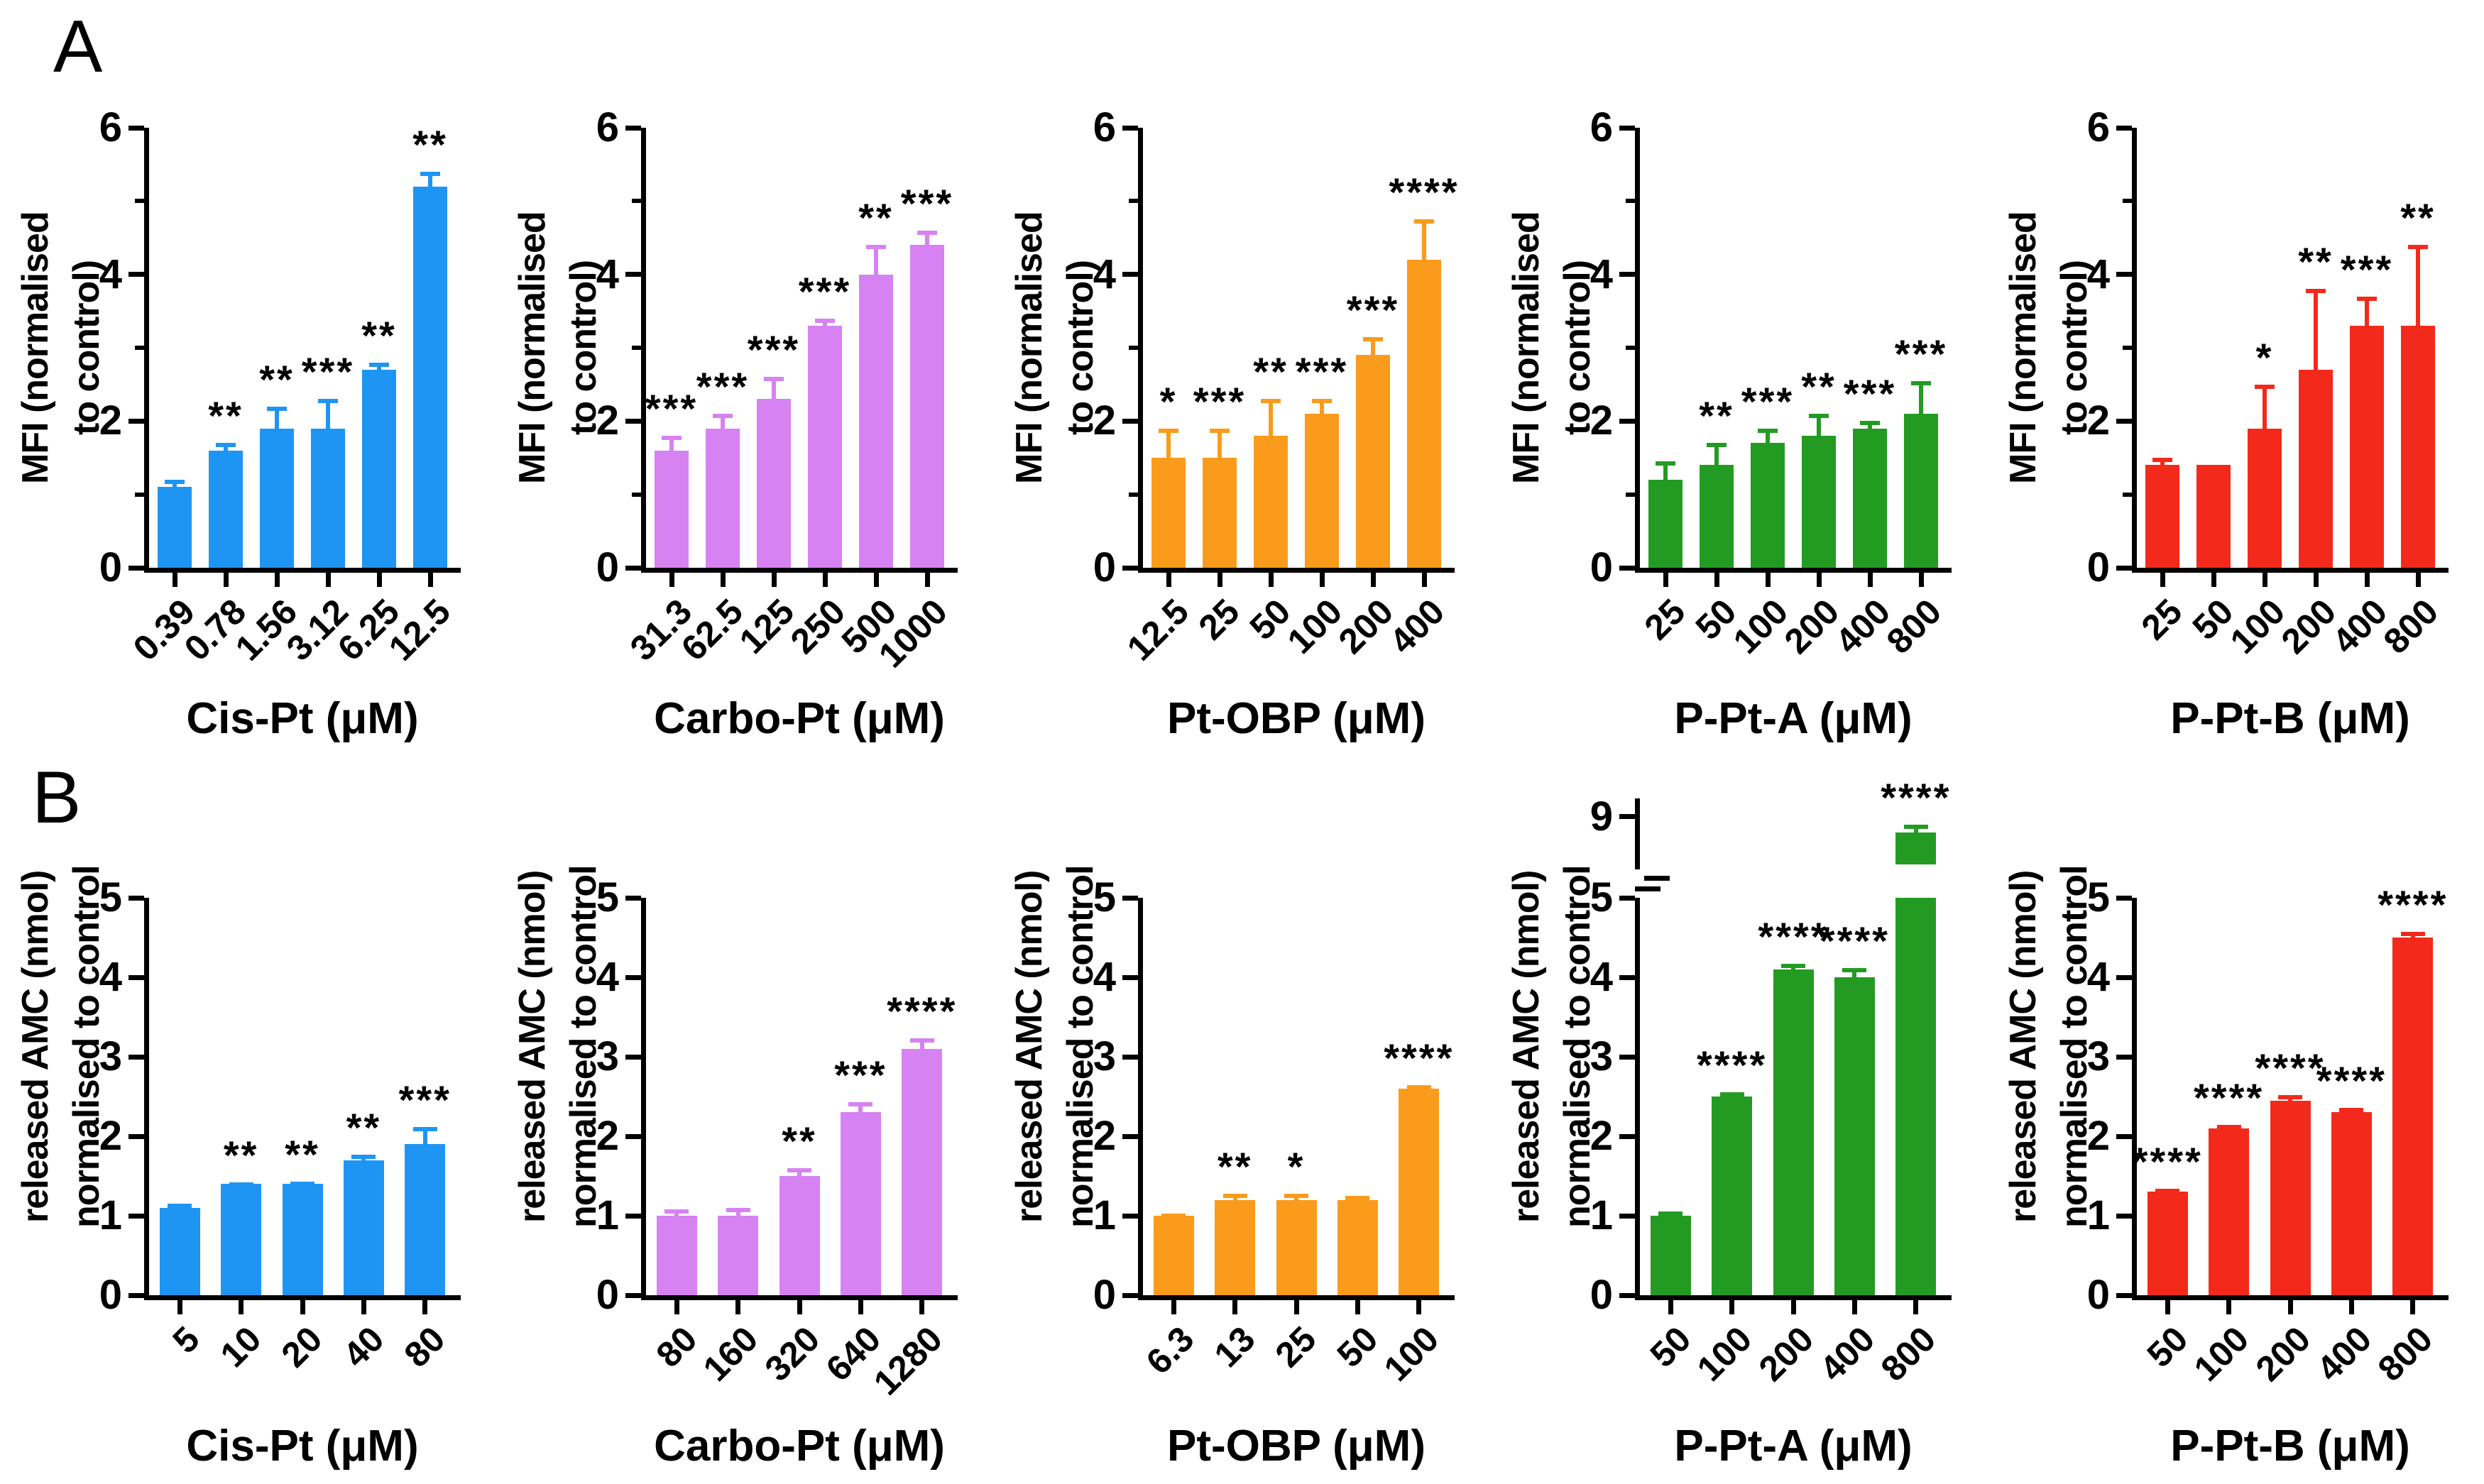 The height and width of the screenshot is (1484, 2484). Describe the element at coordinates (1793, 718) in the screenshot. I see `x-axis-title: P-Pt-A (μM)` at that location.